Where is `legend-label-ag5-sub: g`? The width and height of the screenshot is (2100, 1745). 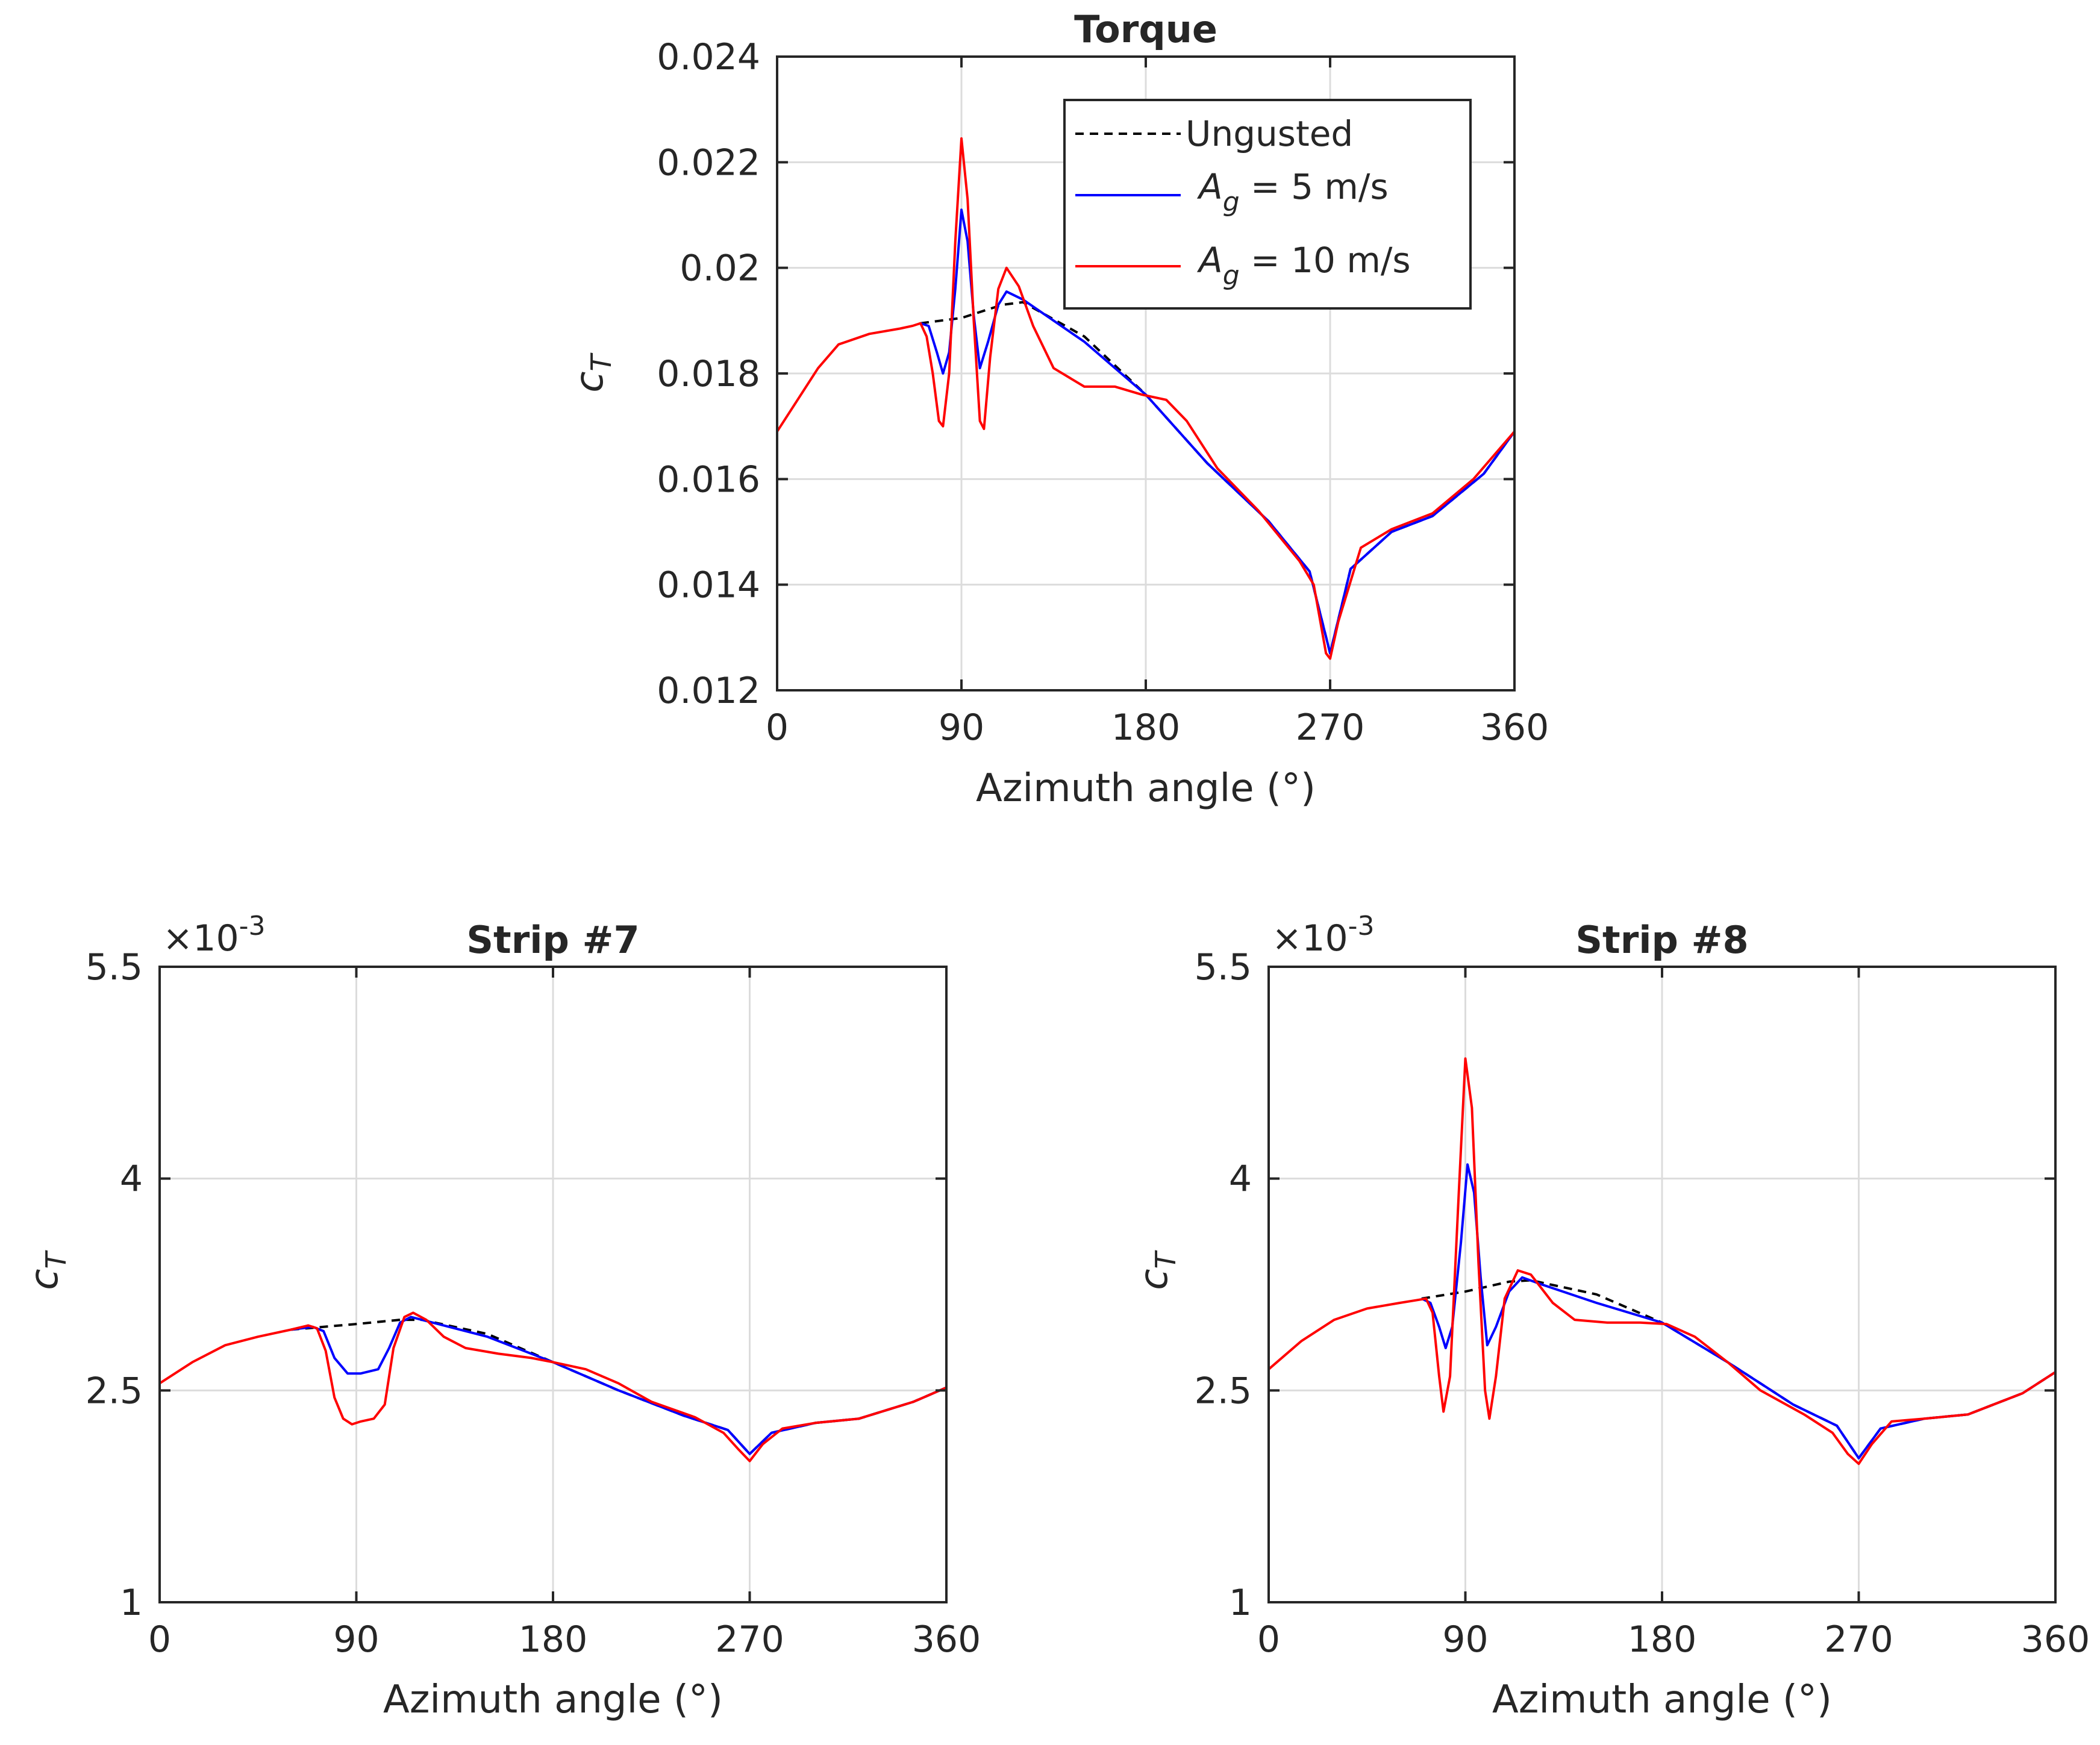 legend-label-ag5-sub: g is located at coordinates (1231, 202).